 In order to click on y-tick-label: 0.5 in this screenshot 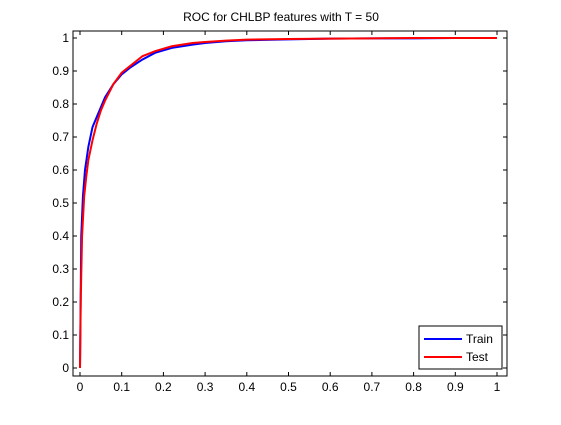, I will do `click(60, 203)`.